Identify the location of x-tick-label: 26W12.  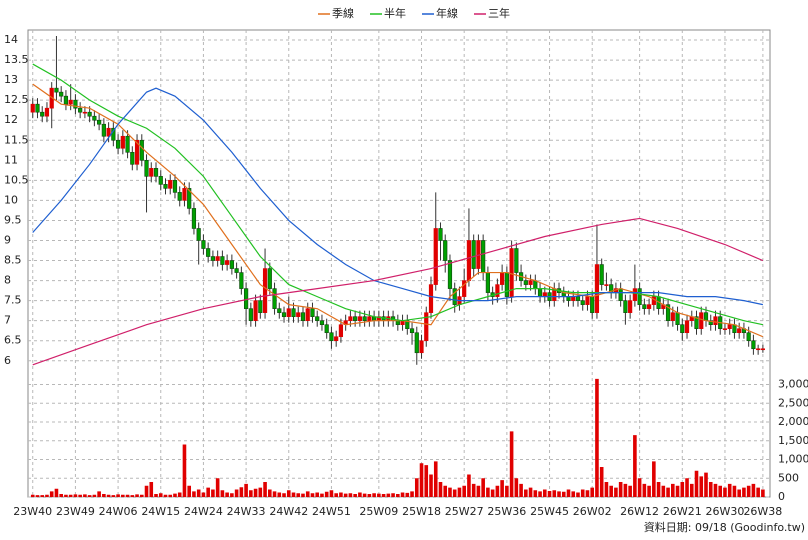
(639, 511).